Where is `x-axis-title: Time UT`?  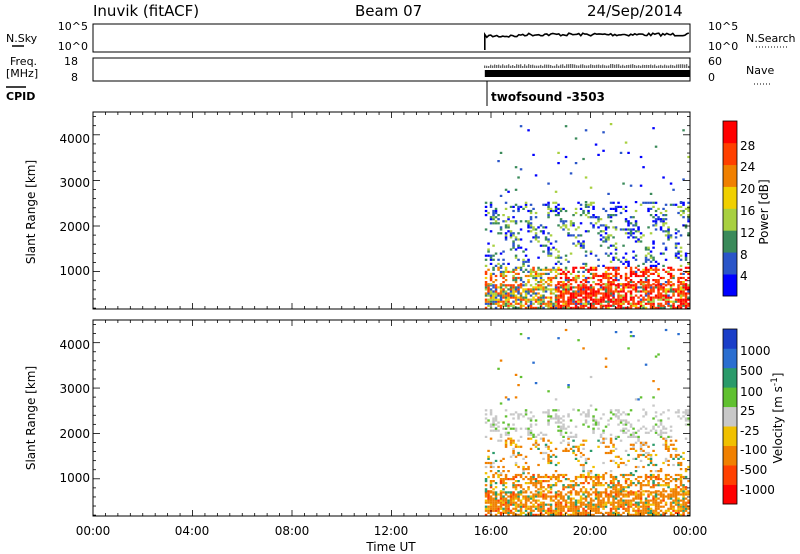
x-axis-title: Time UT is located at coordinates (390, 547).